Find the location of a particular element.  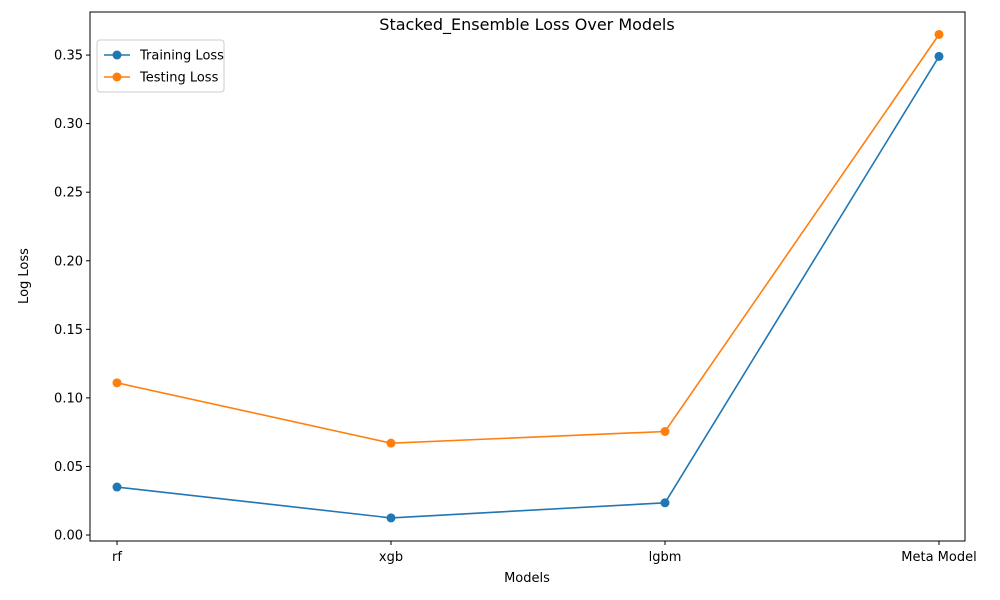

y-tick-label: 0.05 is located at coordinates (68, 467).